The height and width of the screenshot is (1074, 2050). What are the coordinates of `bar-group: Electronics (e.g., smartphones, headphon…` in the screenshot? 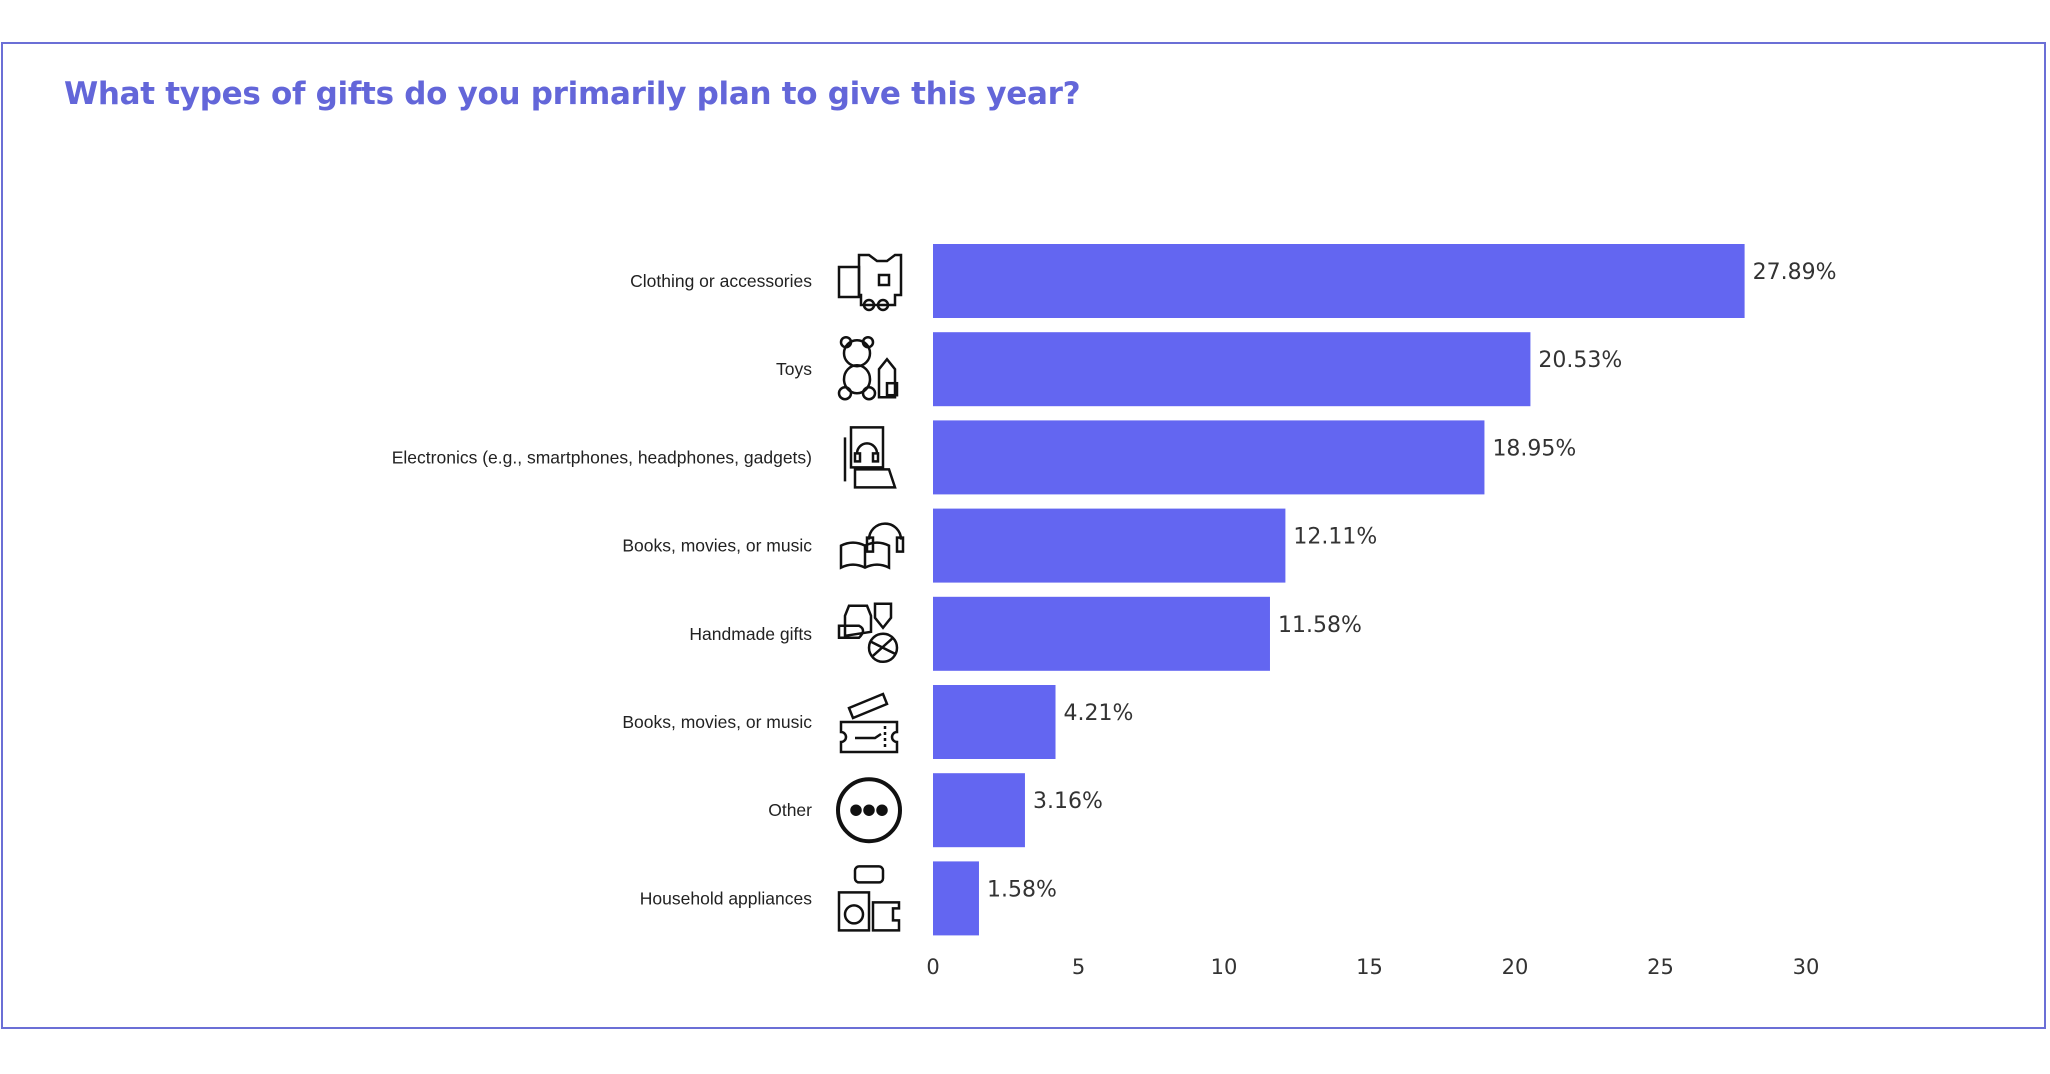 It's located at (984, 457).